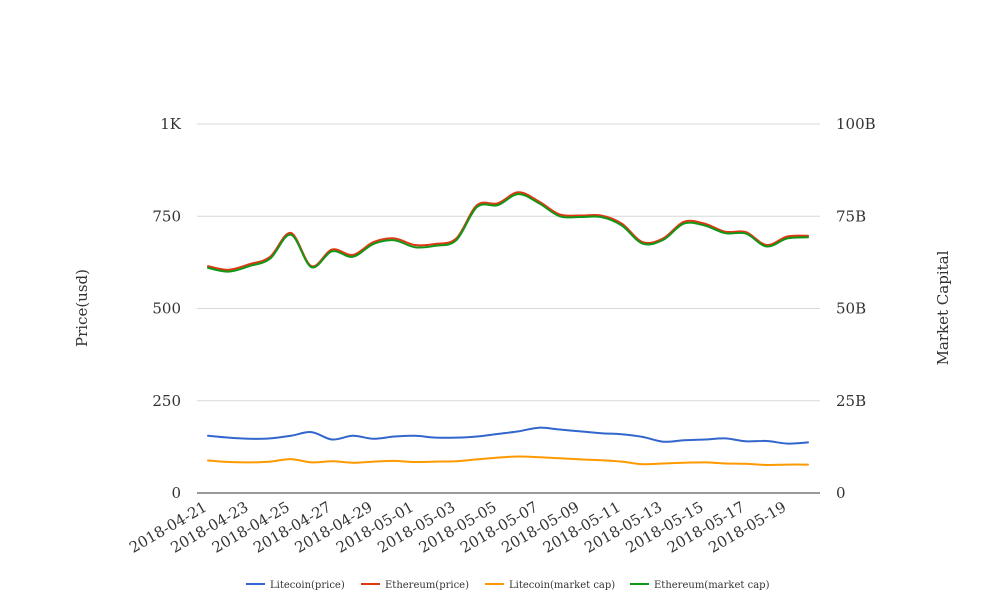 The height and width of the screenshot is (616, 1008). I want to click on legend-item: Litecoin(price), so click(295, 585).